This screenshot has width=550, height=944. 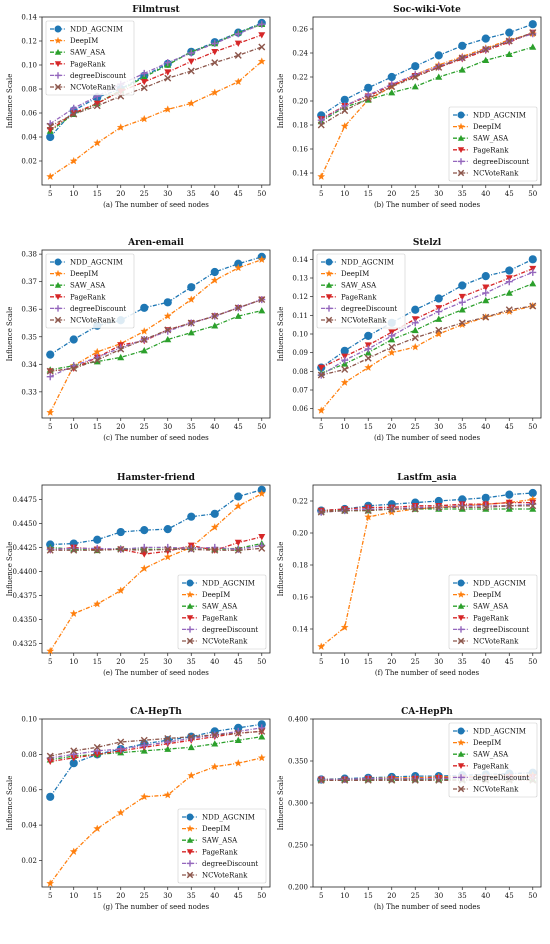 What do you see at coordinates (29, 138) in the screenshot?
I see `y-tick-label: 0.04` at bounding box center [29, 138].